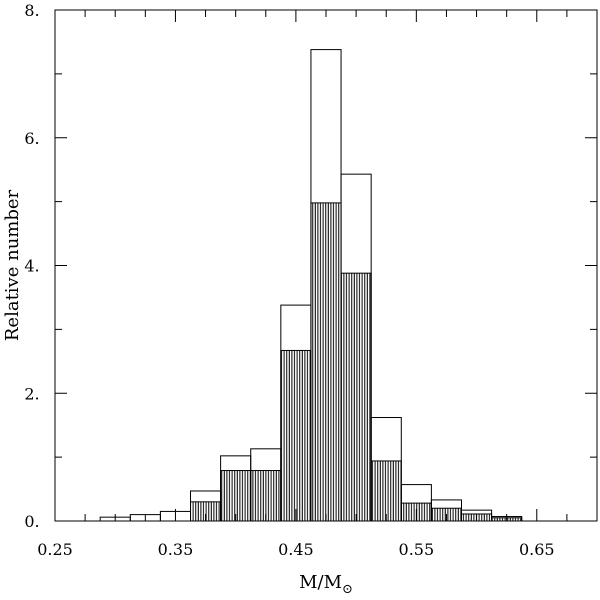 Image resolution: width=600 pixels, height=600 pixels. Describe the element at coordinates (537, 549) in the screenshot. I see `x-tick-label: 0.65` at that location.